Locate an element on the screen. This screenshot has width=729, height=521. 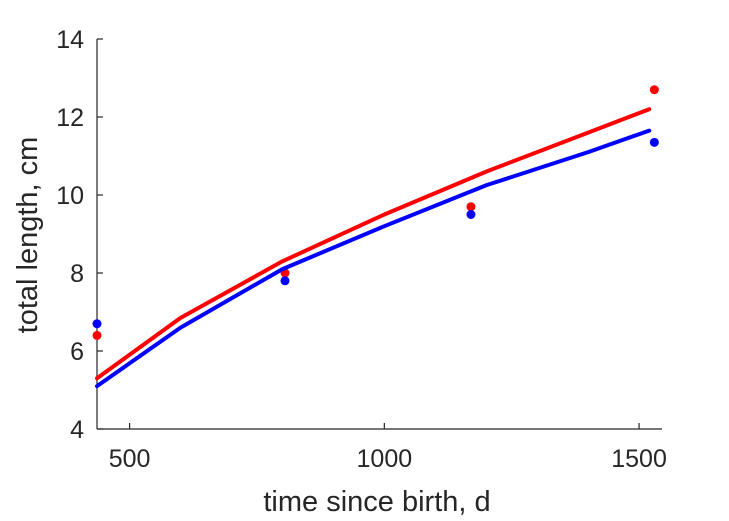
x-axis-title: time since birth, d is located at coordinates (376, 502).